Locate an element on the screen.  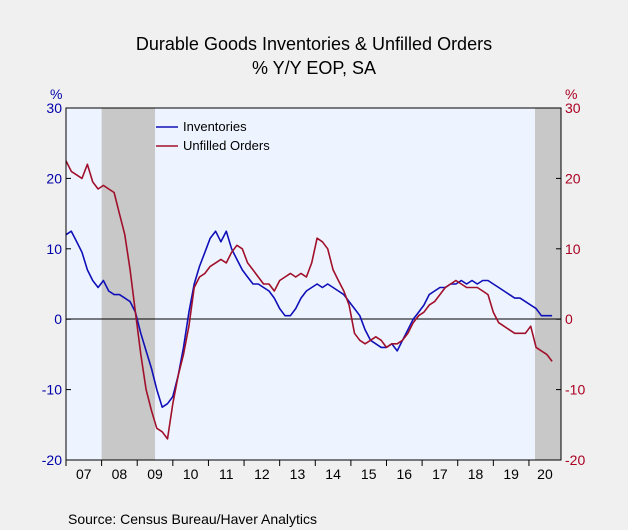
right-axis-unit: % is located at coordinates (571, 94).